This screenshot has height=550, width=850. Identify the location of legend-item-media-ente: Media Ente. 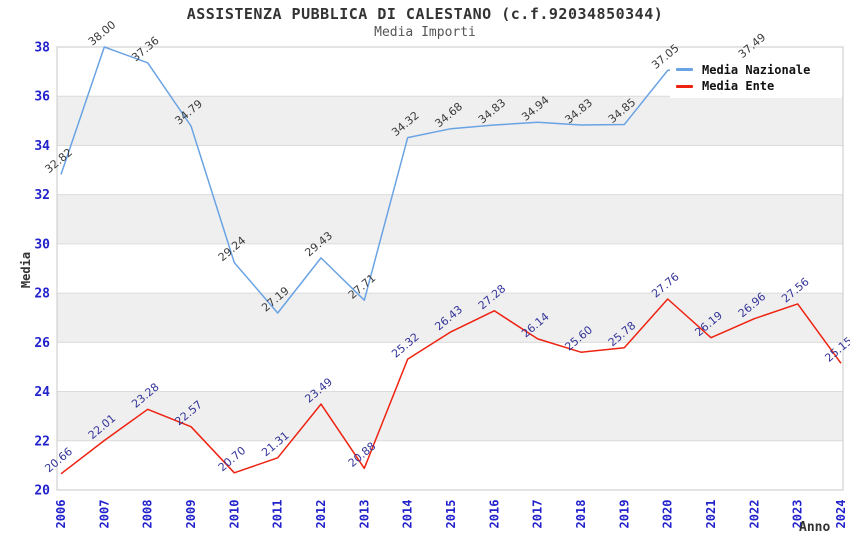
(759, 86).